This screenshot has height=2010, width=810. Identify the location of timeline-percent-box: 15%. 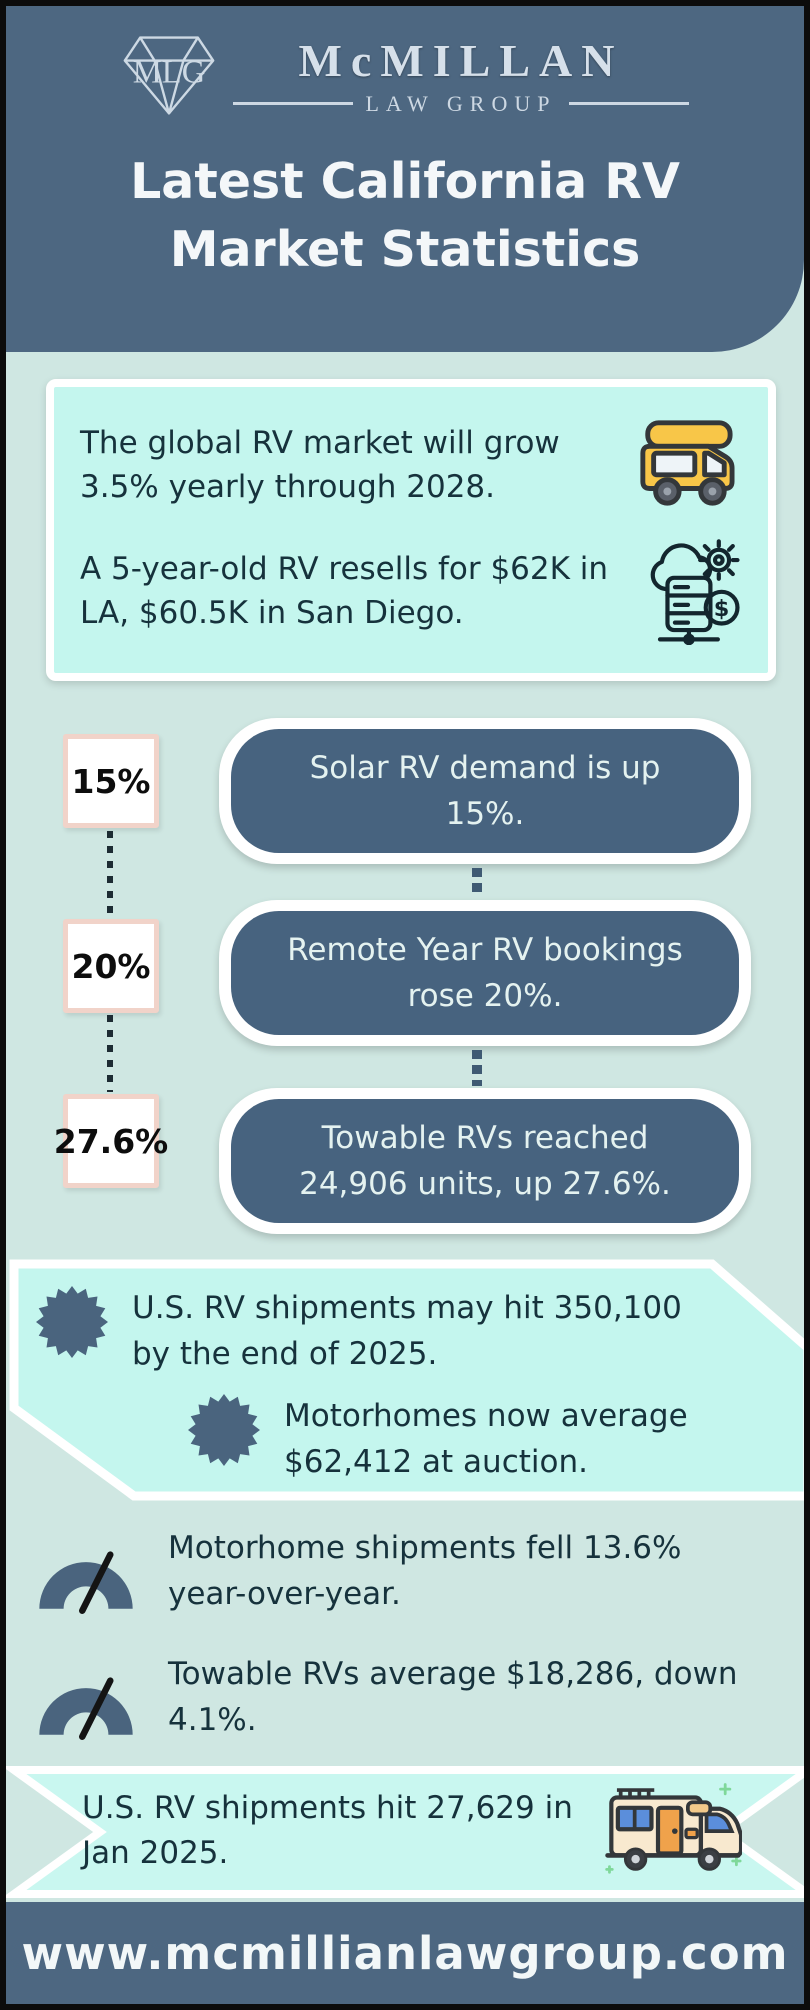
(111, 781).